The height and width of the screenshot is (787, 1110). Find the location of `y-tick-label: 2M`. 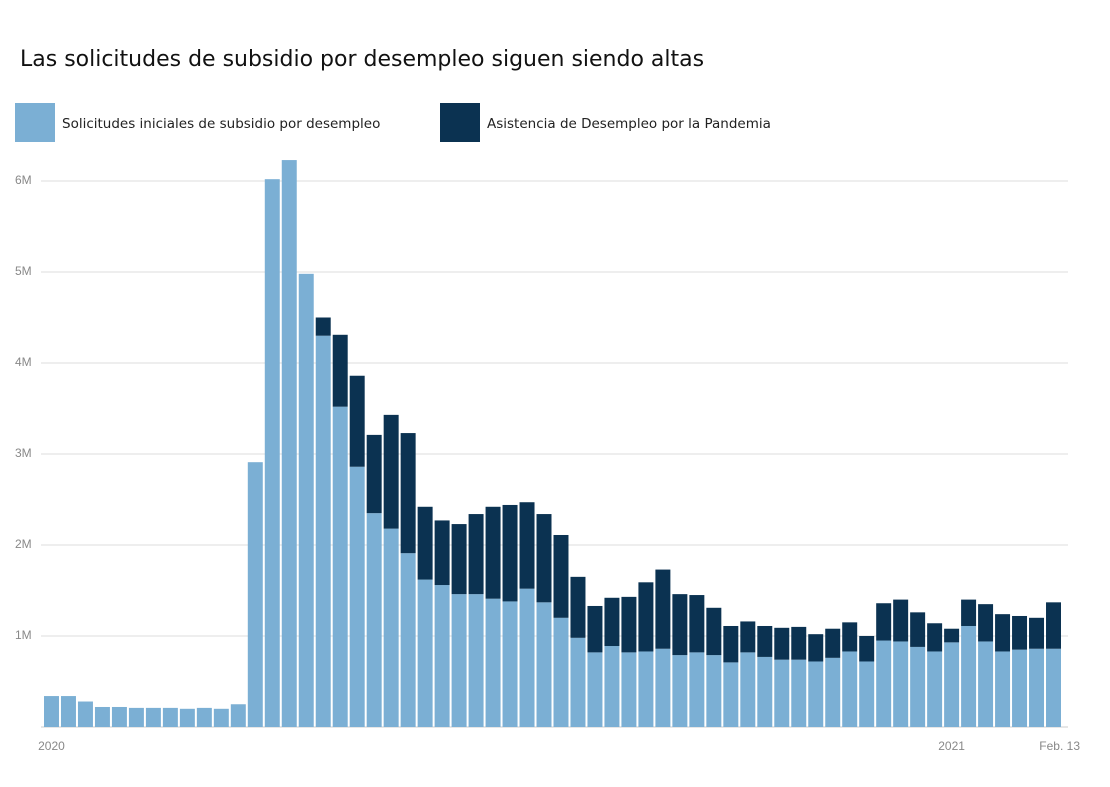

y-tick-label: 2M is located at coordinates (23, 544).